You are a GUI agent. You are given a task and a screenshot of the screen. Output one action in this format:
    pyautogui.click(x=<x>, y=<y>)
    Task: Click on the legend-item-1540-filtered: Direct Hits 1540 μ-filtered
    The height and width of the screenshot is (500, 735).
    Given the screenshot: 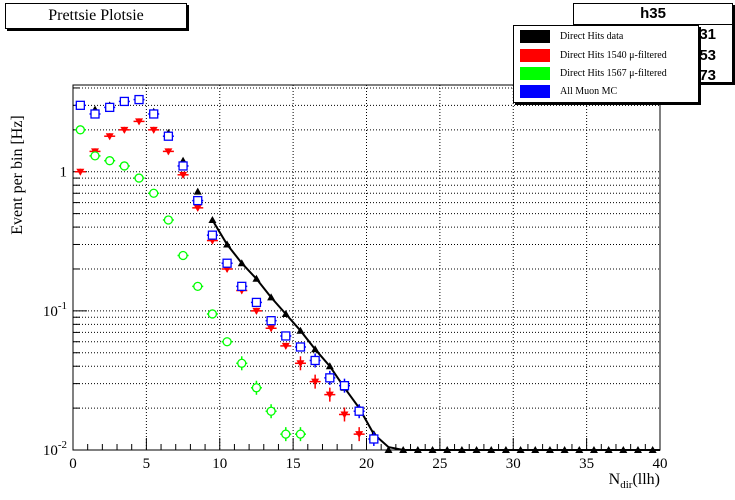 What is the action you would take?
    pyautogui.click(x=593, y=55)
    